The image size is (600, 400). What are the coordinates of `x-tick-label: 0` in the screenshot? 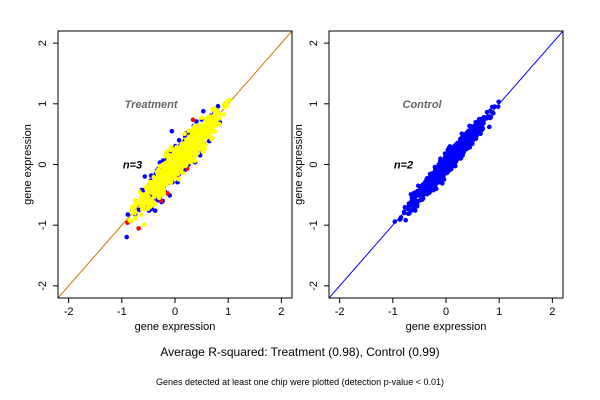 It's located at (446, 312).